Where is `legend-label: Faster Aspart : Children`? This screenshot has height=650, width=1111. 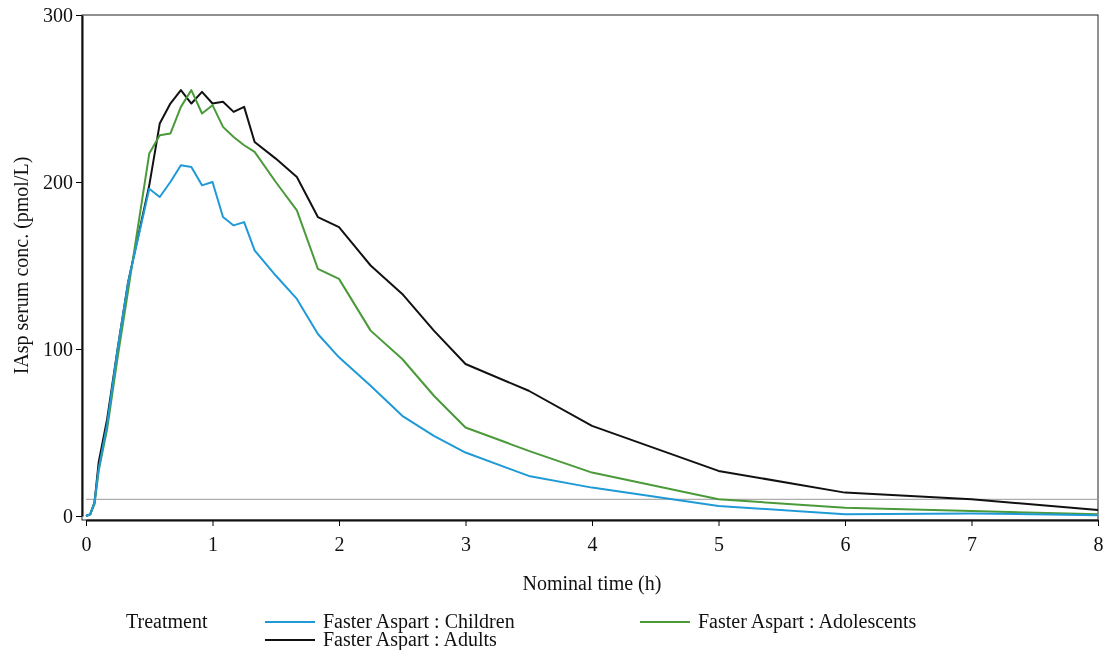
legend-label: Faster Aspart : Children is located at coordinates (419, 621).